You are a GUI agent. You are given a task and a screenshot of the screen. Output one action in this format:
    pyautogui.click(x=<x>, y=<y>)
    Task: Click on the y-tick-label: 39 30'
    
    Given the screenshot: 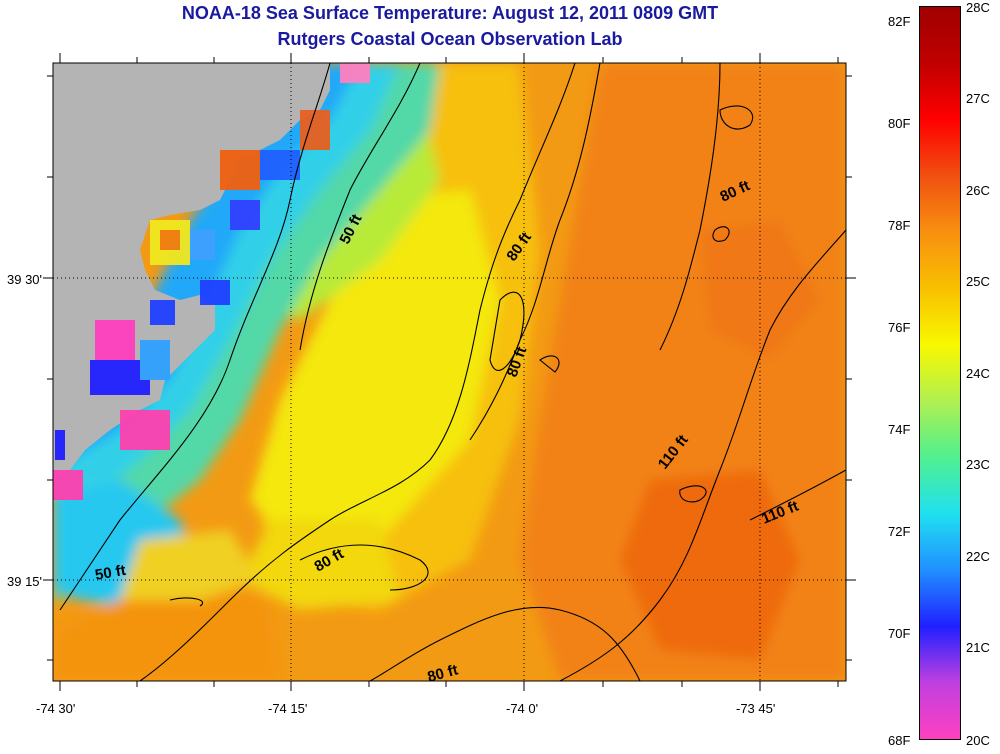 What is the action you would take?
    pyautogui.click(x=25, y=279)
    